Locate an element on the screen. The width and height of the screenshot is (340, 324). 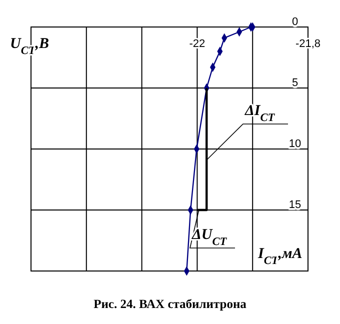
text: Рис. 24. ВАХ стабилитрона is located at coordinates (171, 304).